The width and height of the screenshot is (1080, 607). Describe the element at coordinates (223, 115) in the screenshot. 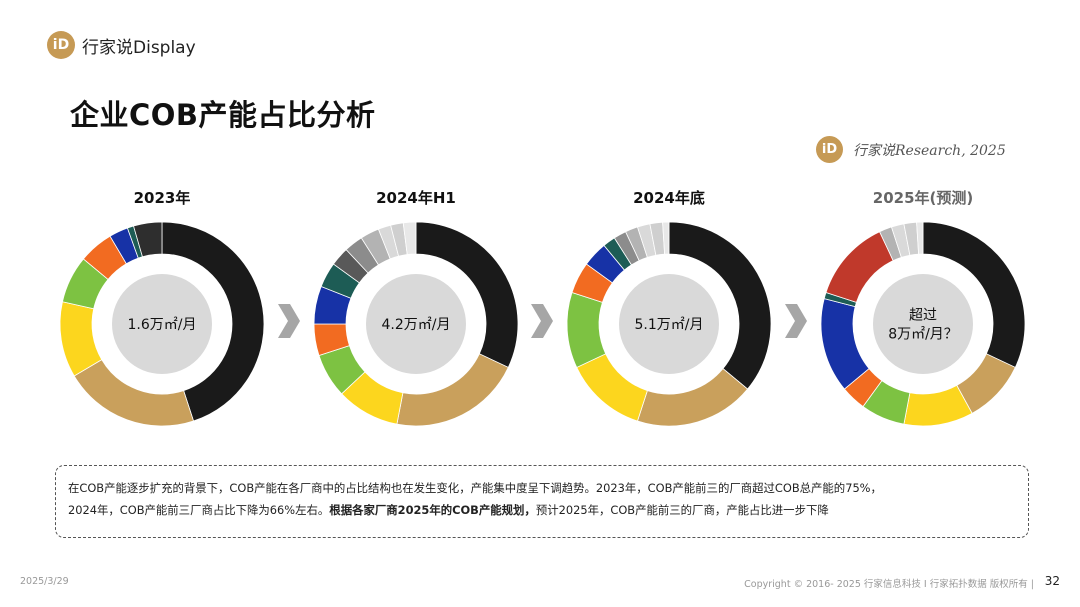

I see `page-title: 企业COB产能占比分析` at that location.